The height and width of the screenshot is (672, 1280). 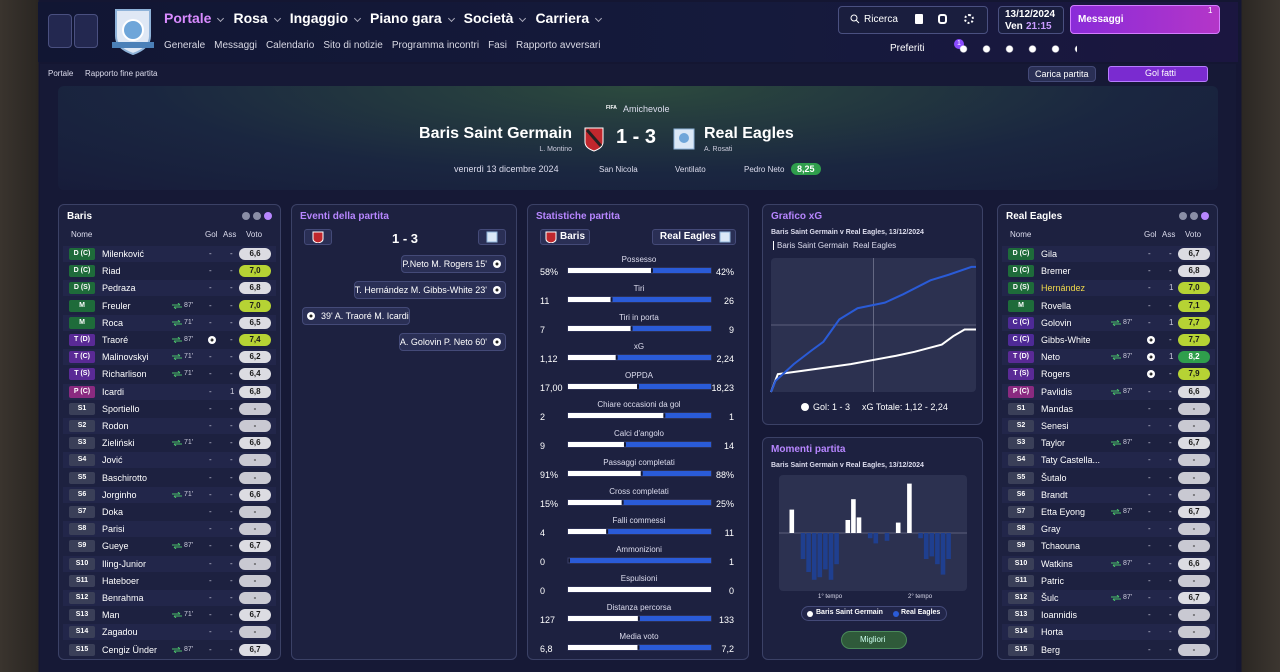 What do you see at coordinates (1053, 580) in the screenshot?
I see `player-name: Patric` at bounding box center [1053, 580].